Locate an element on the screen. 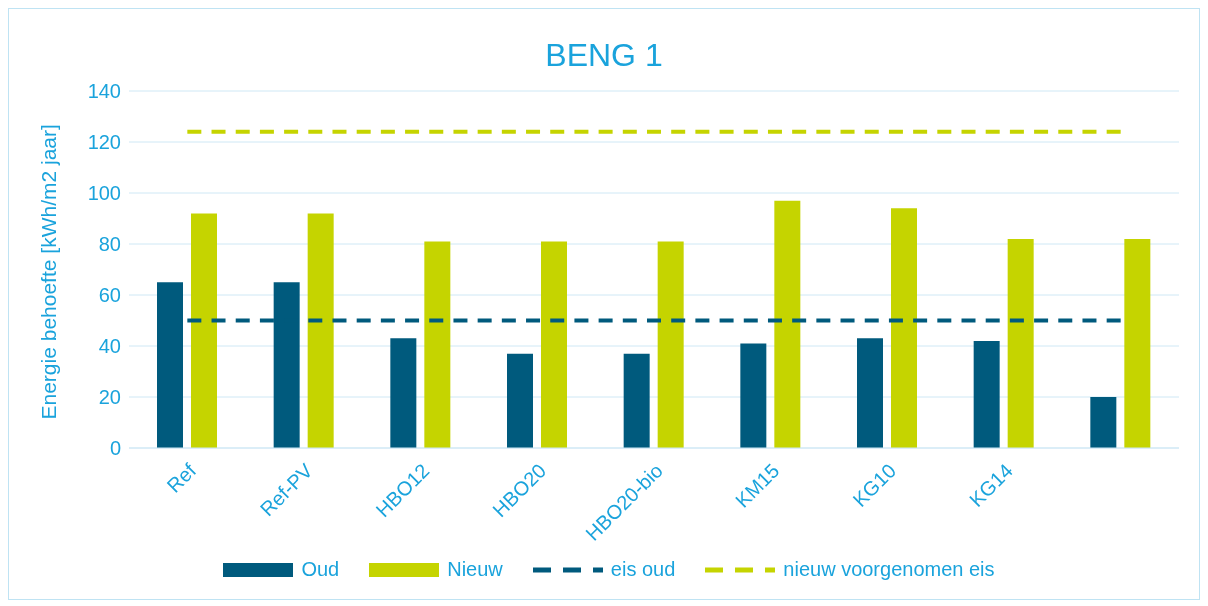  y-axis-title: Energie behoefte [kWh/m2 jaar] is located at coordinates (49, 272).